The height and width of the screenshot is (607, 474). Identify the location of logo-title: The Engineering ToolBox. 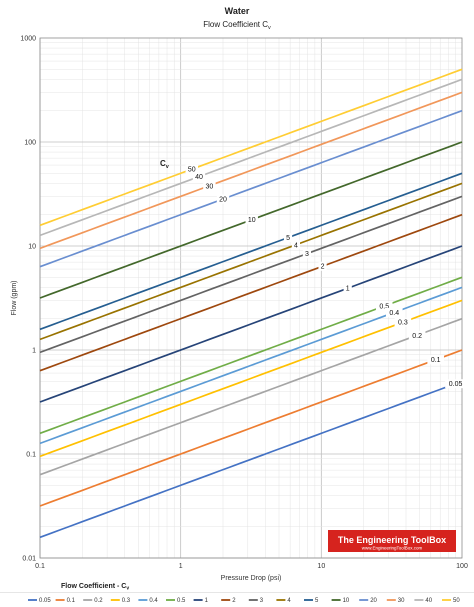
(392, 540).